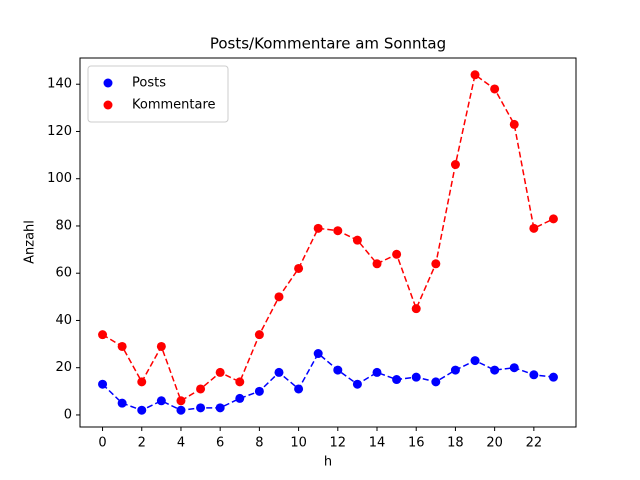 This screenshot has width=640, height=480. Describe the element at coordinates (59, 131) in the screenshot. I see `y-tick-label: 120` at that location.